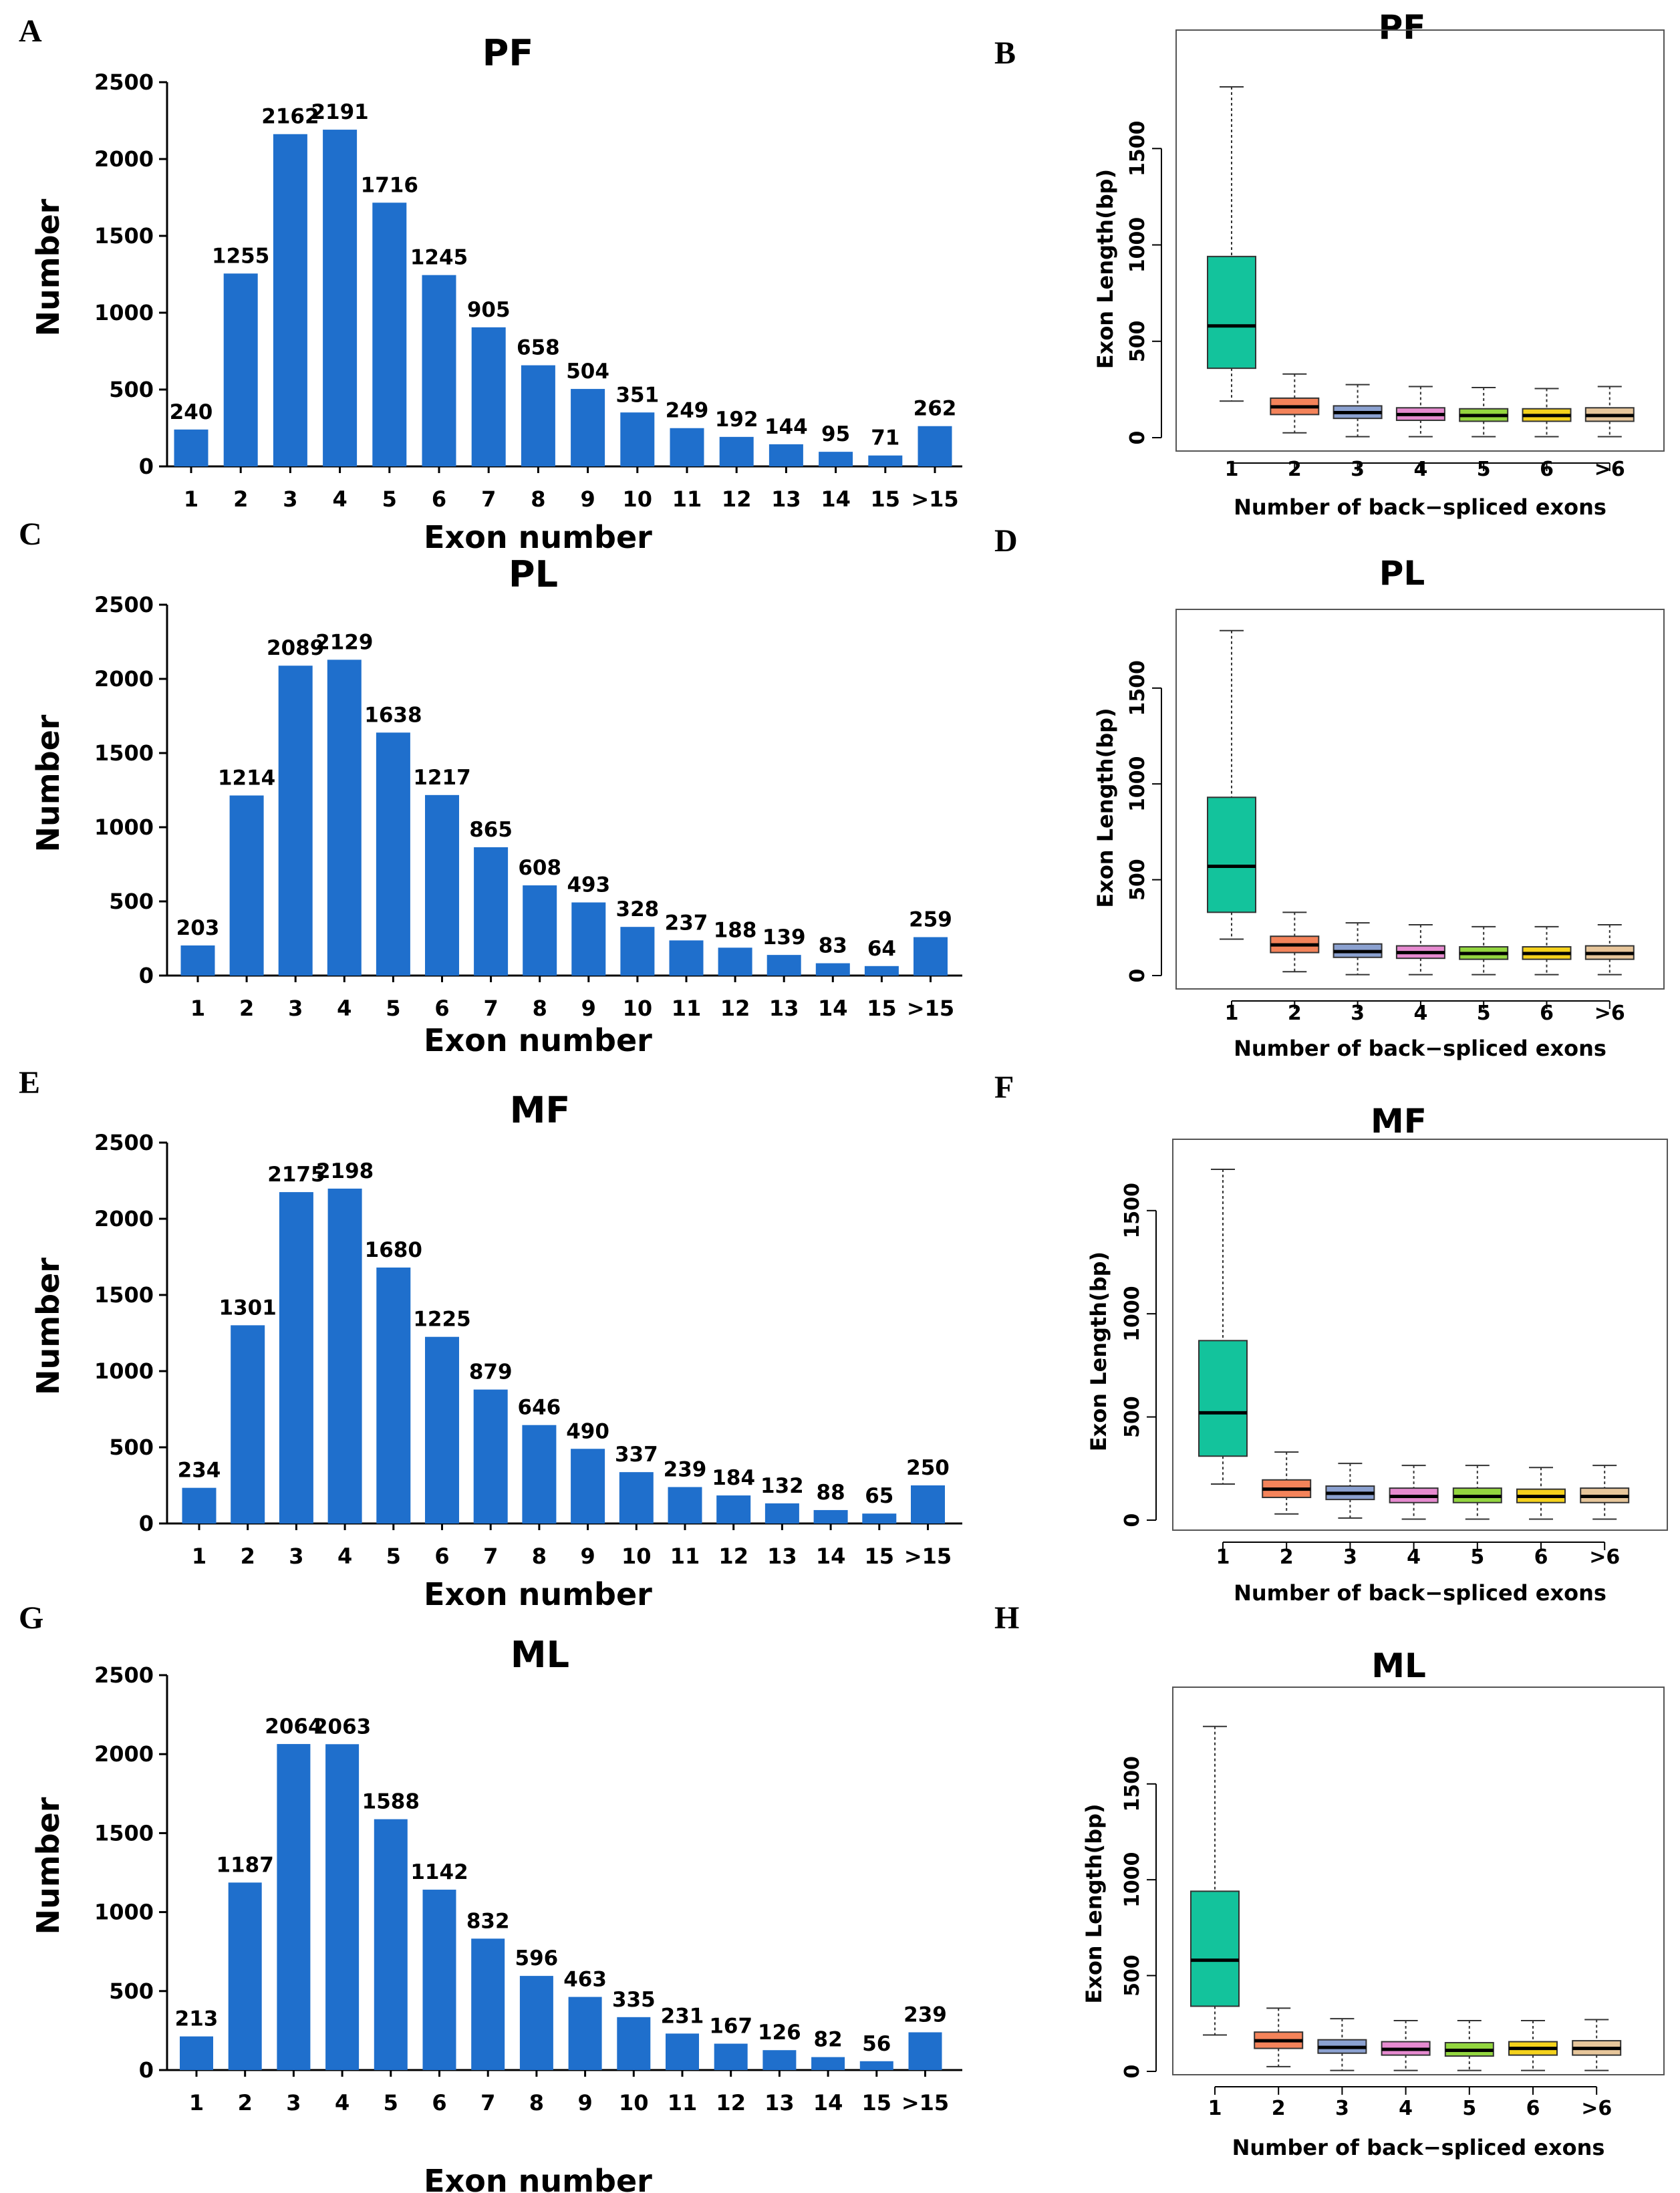 The image size is (1680, 2193). I want to click on panel-label-b: B, so click(1005, 53).